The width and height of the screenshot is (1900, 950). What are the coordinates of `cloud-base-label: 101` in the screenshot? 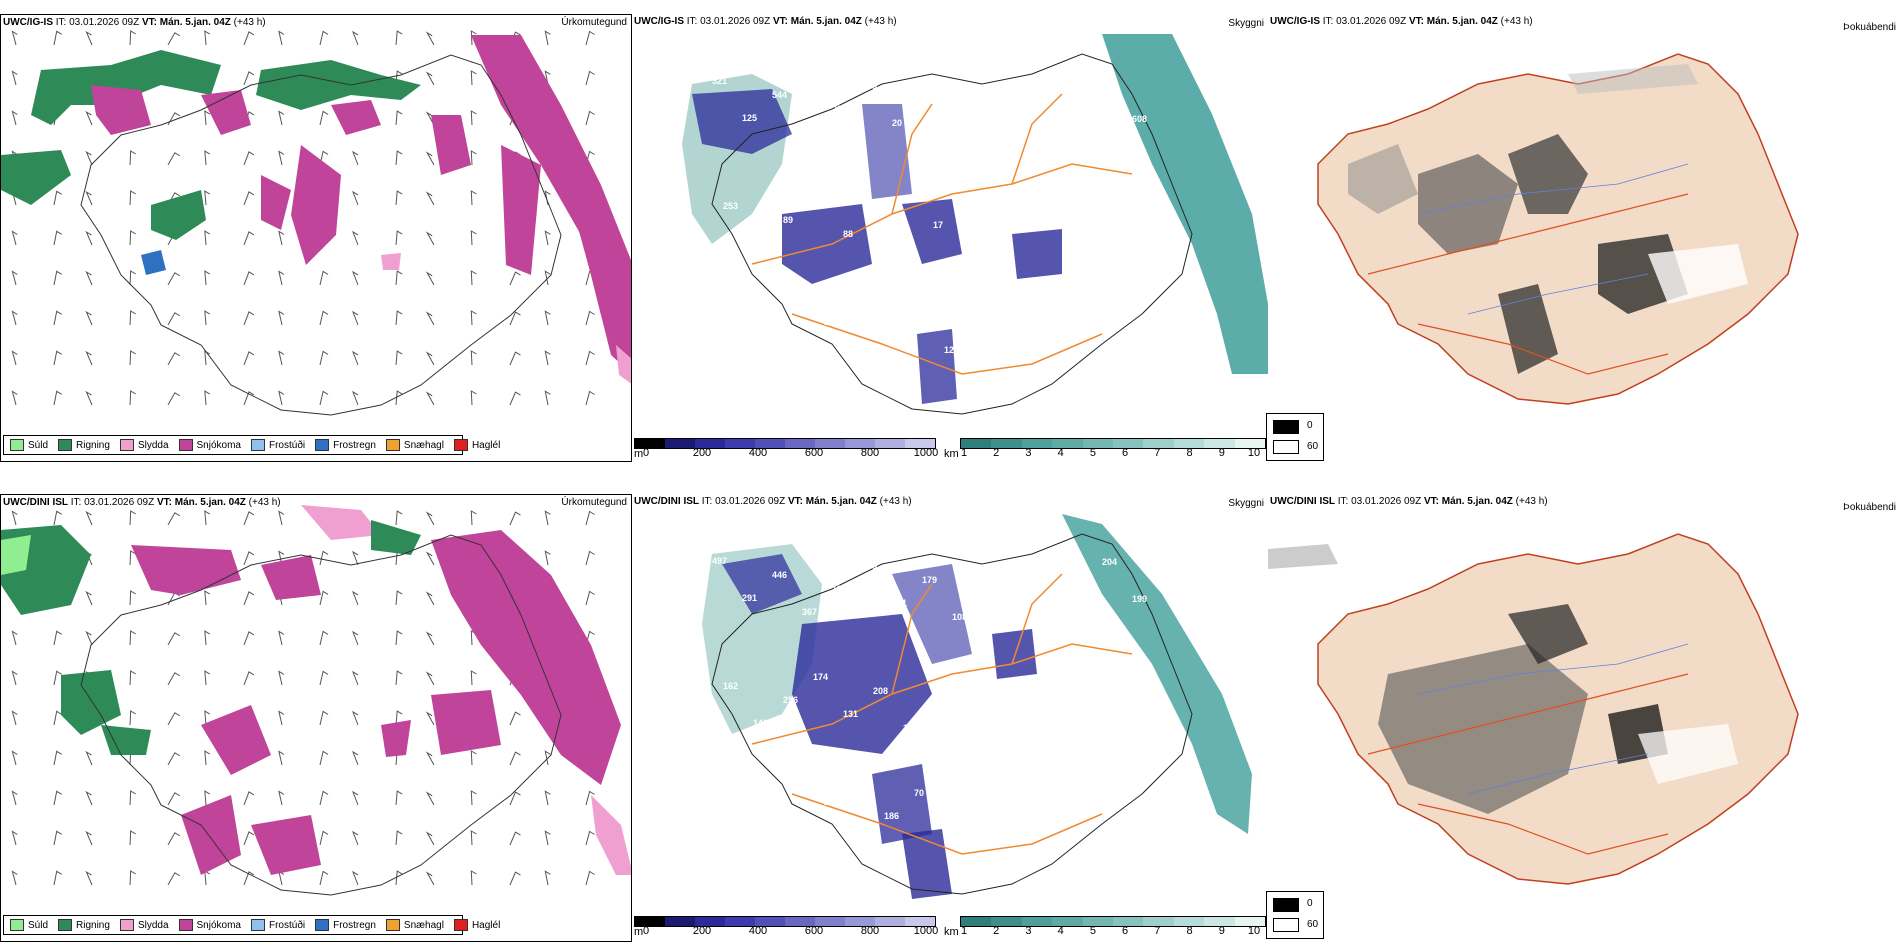 It's located at (989, 114).